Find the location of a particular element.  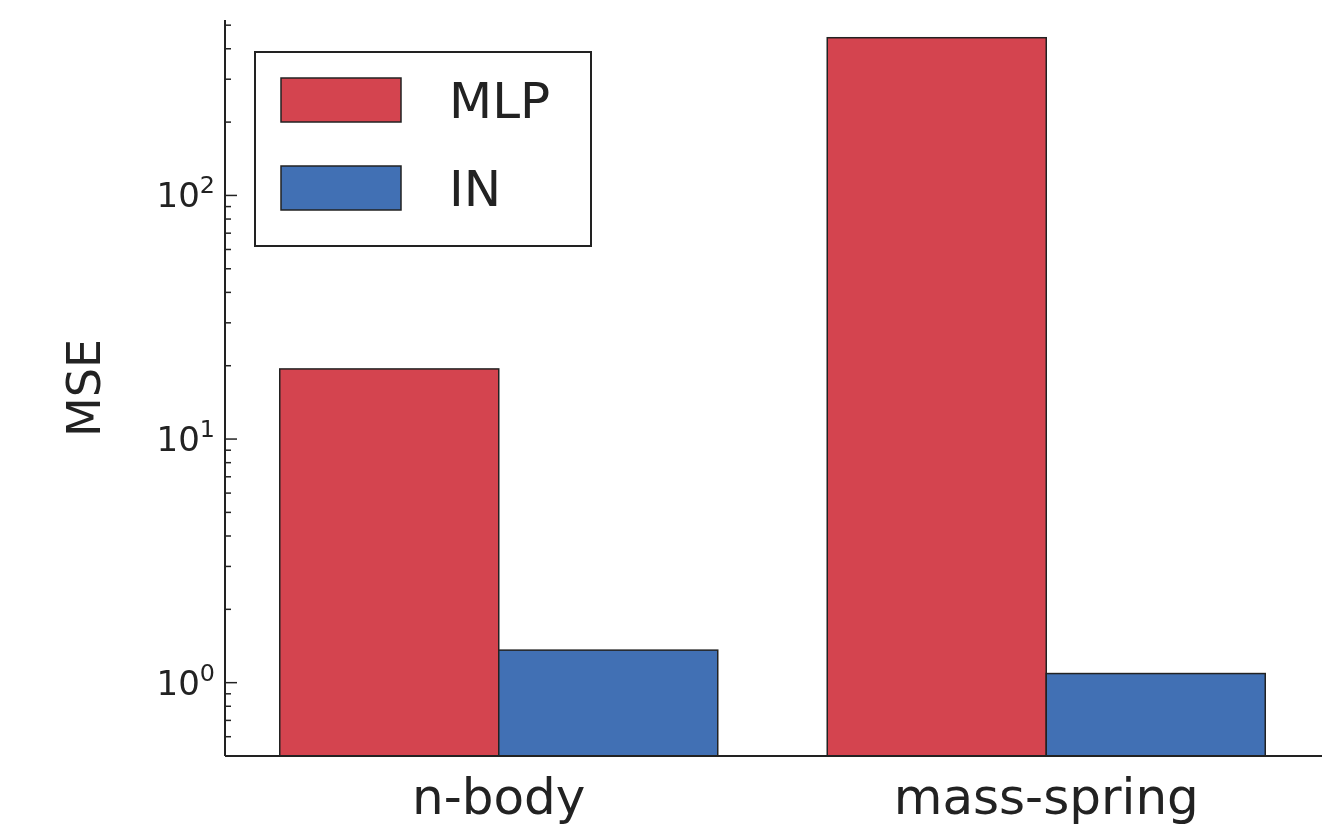

x-tick-label: mass-spring is located at coordinates (1046, 797).